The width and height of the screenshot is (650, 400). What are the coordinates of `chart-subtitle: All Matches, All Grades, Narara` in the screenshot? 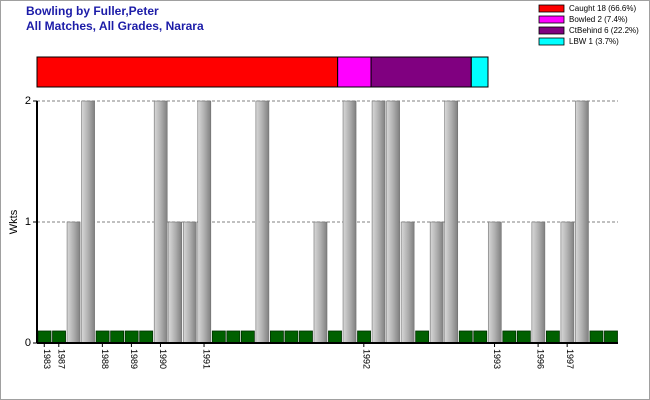 It's located at (115, 26).